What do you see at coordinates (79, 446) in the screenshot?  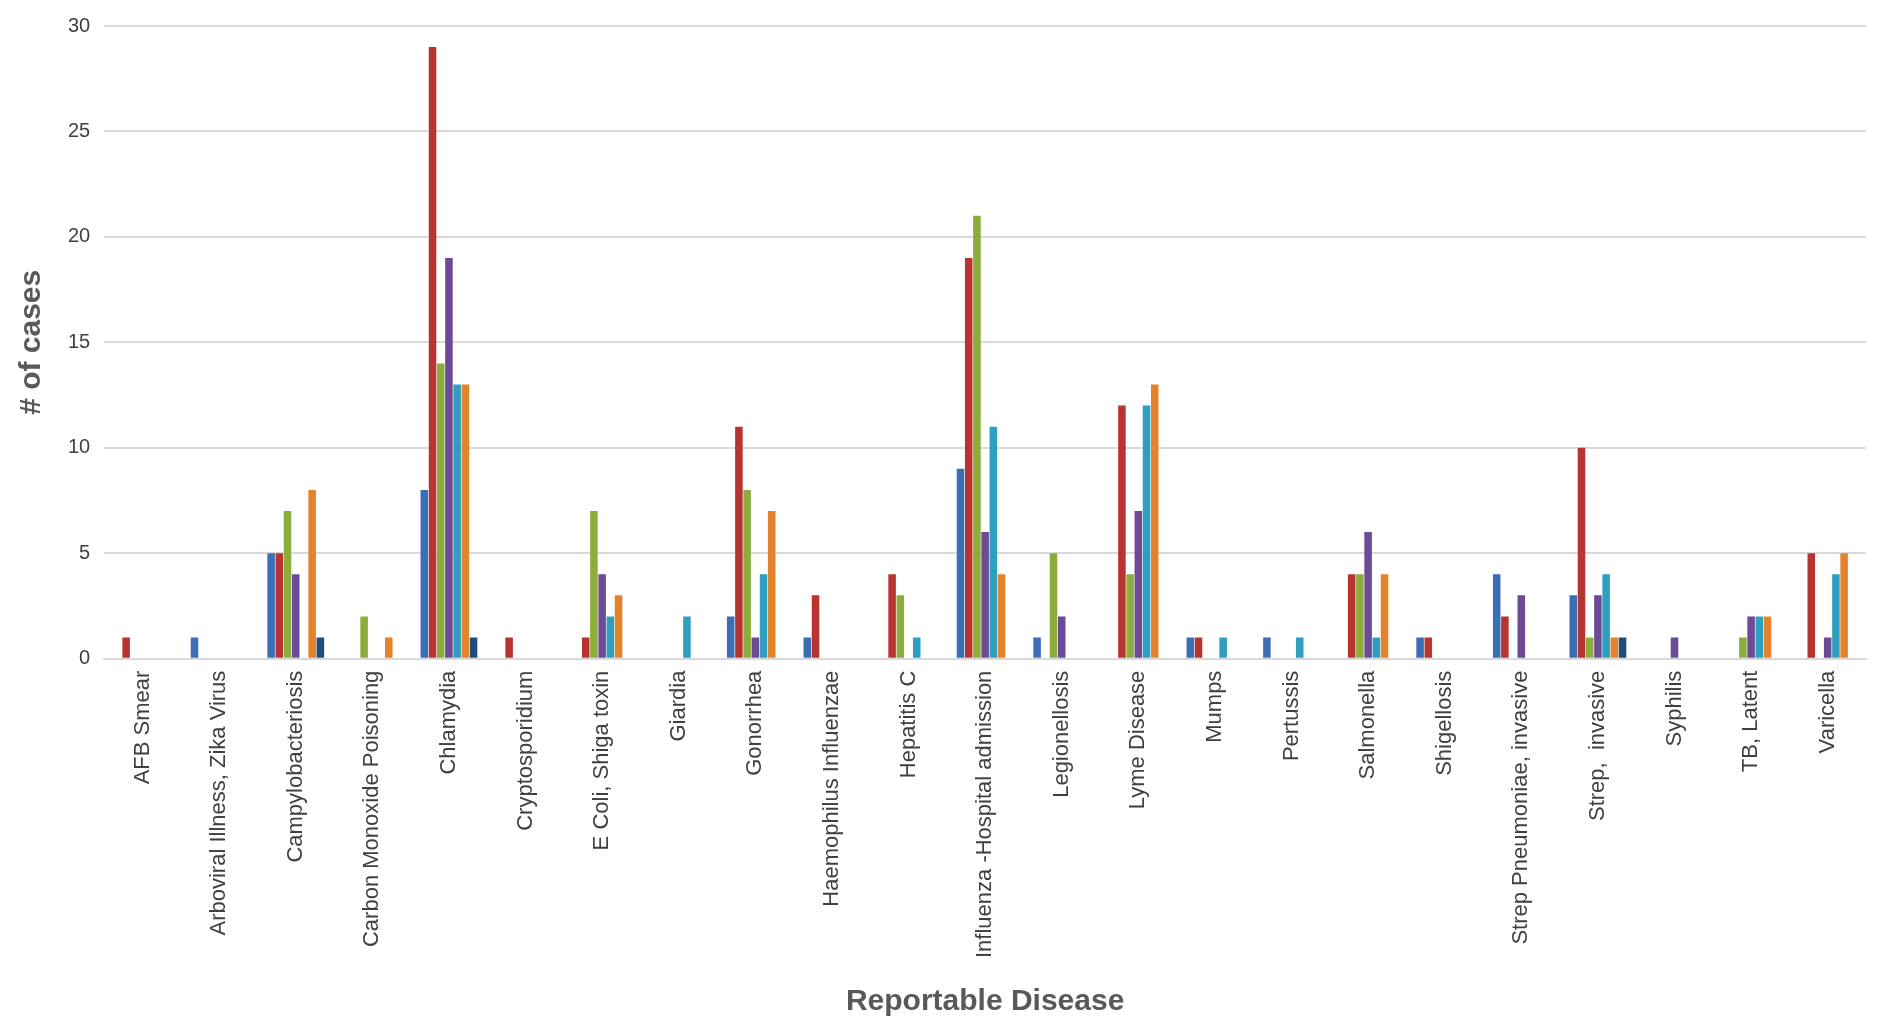 I see `y-tick-label: 10` at bounding box center [79, 446].